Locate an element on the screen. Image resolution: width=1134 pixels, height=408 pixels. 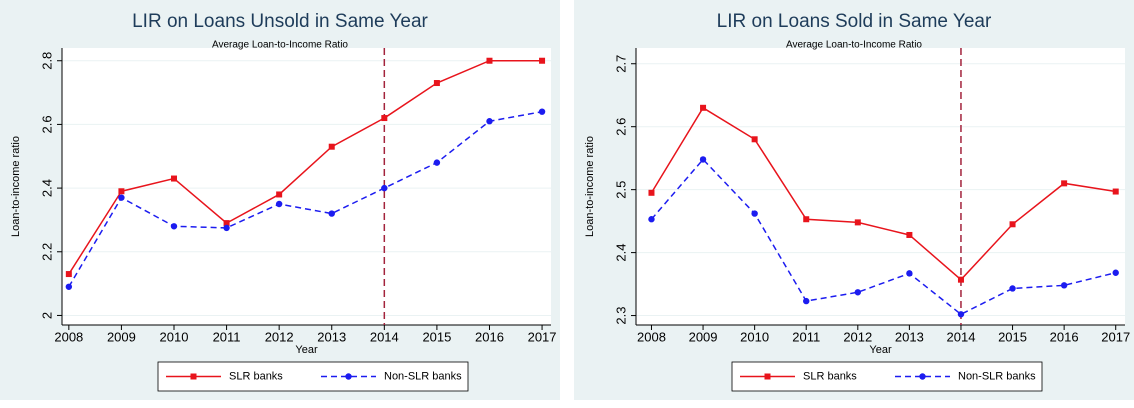
y-tick-label: 2.7 is located at coordinates (620, 64).